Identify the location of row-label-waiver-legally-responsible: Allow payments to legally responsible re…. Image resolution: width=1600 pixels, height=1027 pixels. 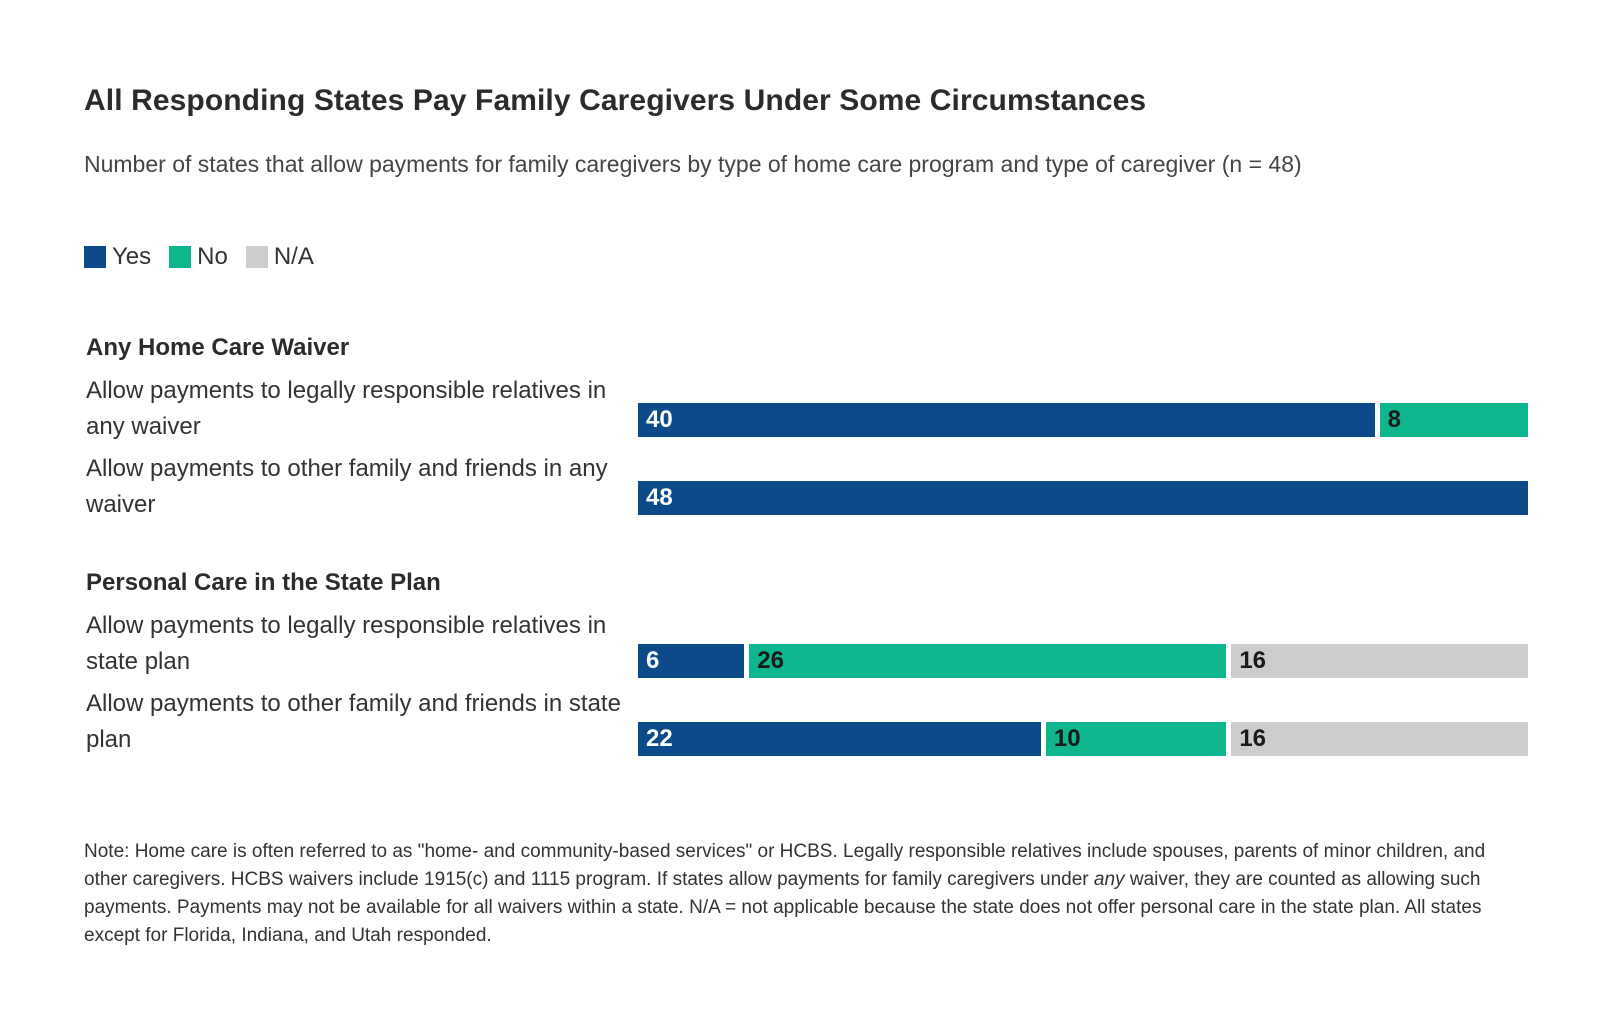
(346, 408).